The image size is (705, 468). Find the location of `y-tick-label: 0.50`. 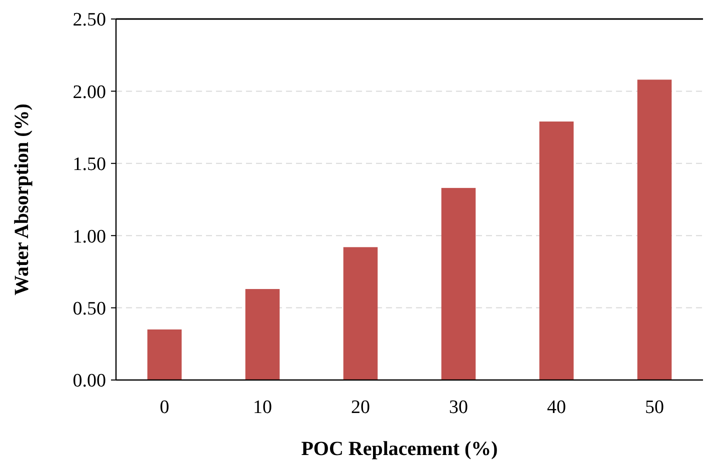

y-tick-label: 0.50 is located at coordinates (89, 309).